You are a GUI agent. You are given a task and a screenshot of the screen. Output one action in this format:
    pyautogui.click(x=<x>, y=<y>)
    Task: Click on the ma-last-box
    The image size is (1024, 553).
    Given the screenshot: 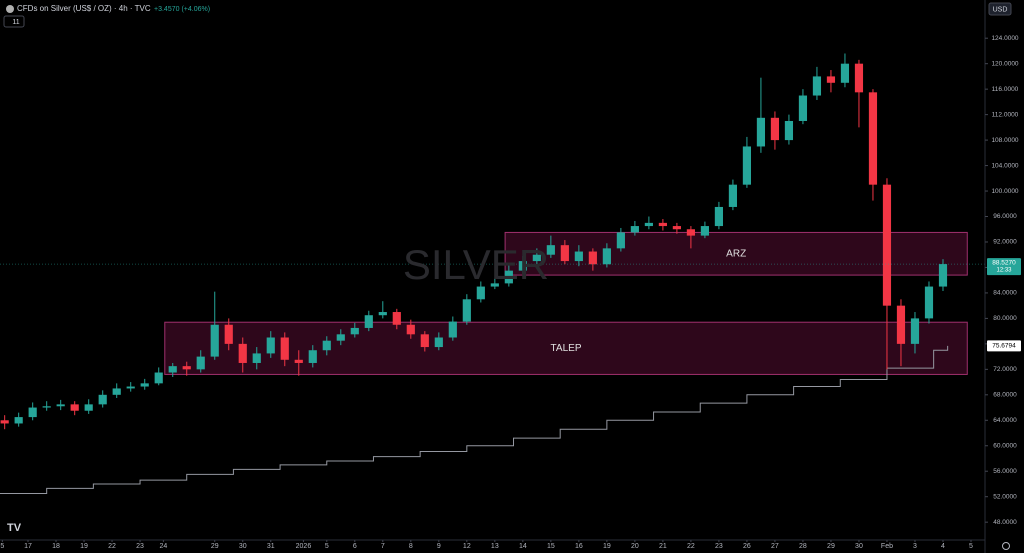 What is the action you would take?
    pyautogui.click(x=1004, y=346)
    